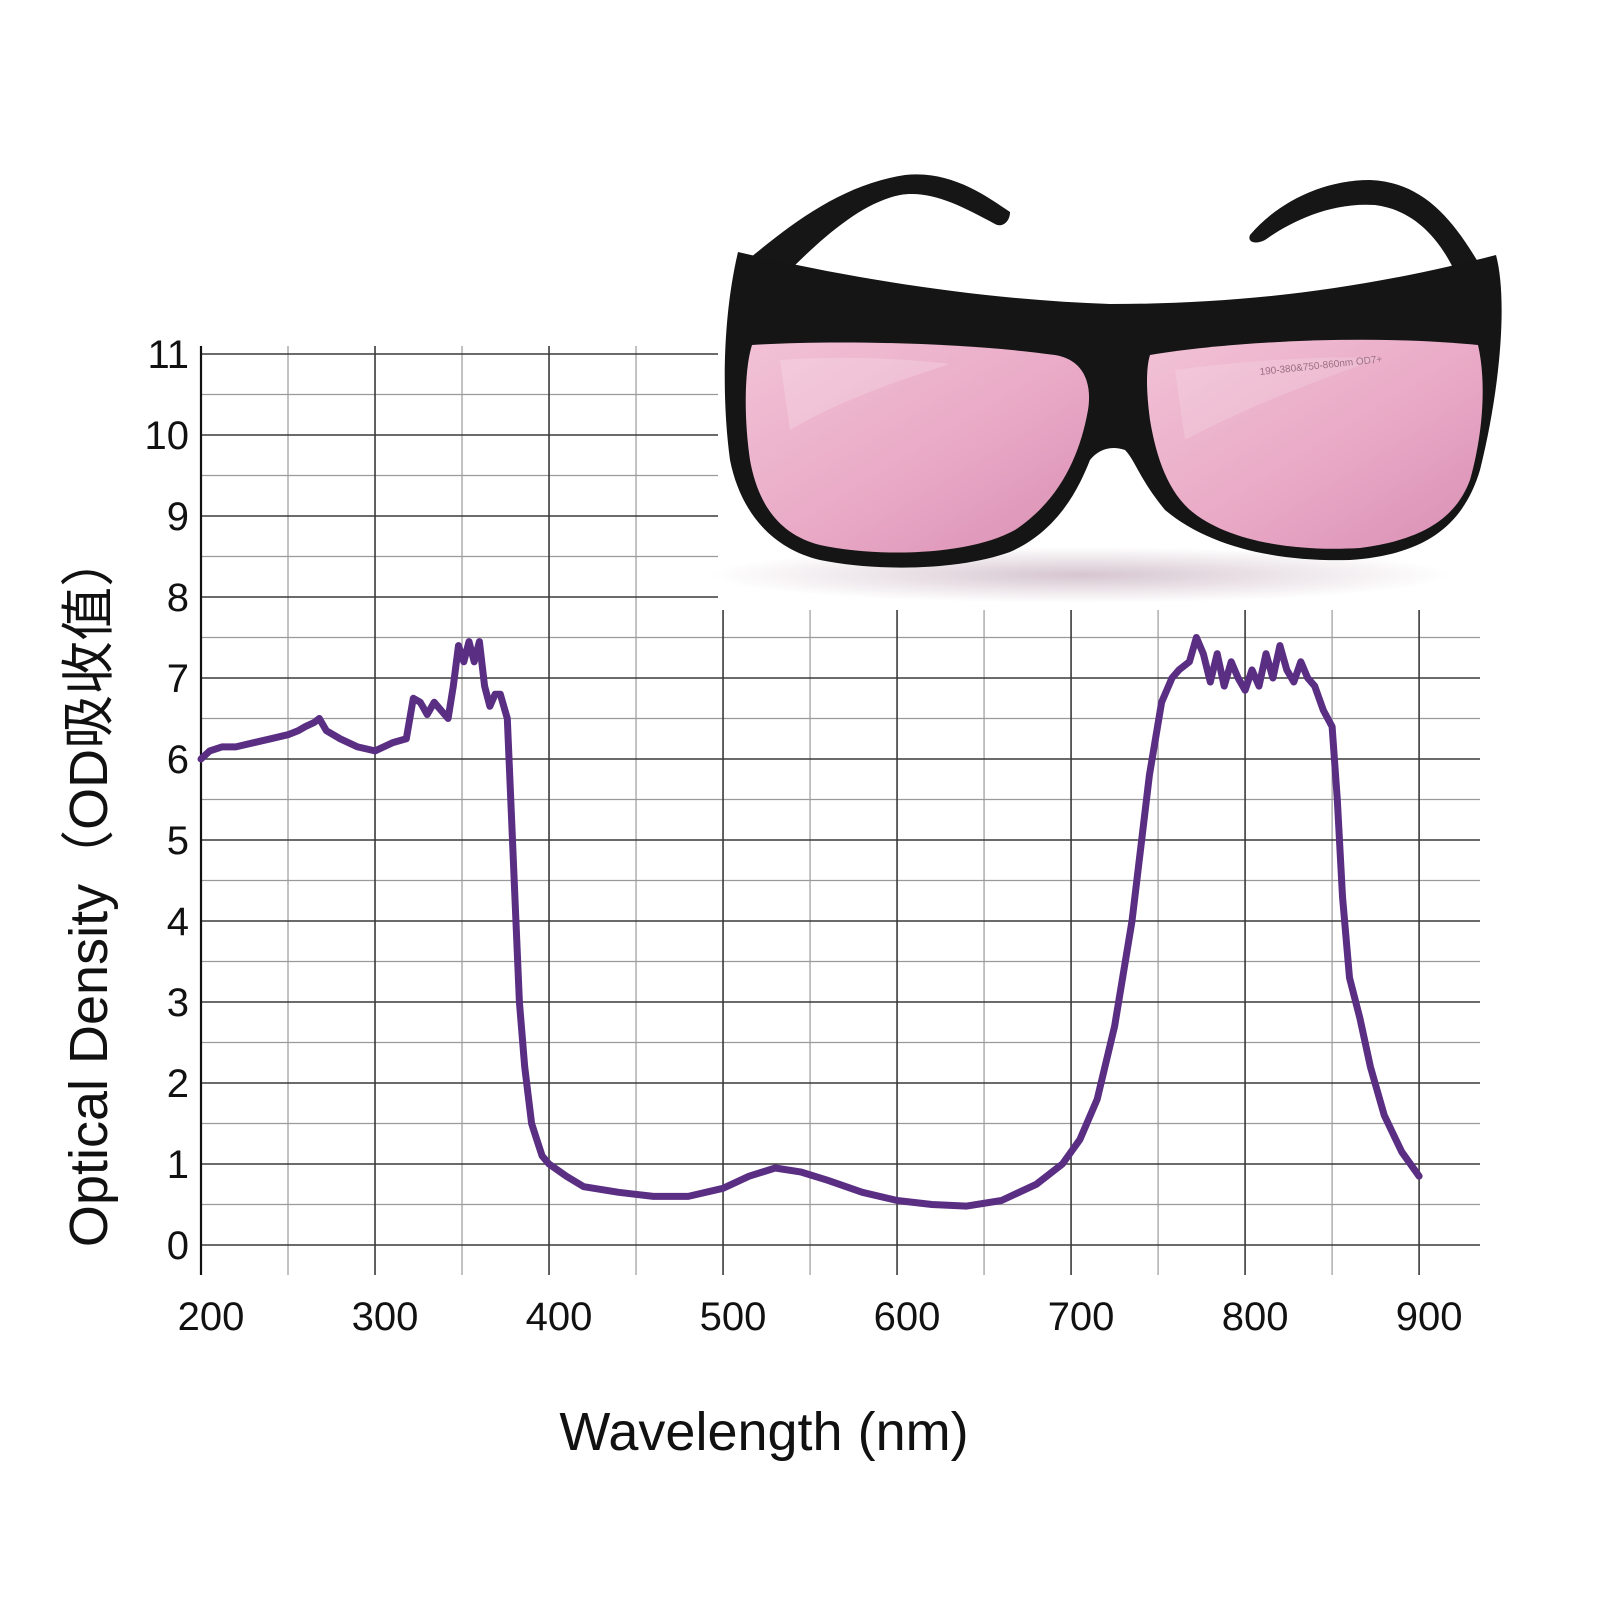 This screenshot has height=1600, width=1600. Describe the element at coordinates (559, 1317) in the screenshot. I see `x-tick-label: 400` at that location.